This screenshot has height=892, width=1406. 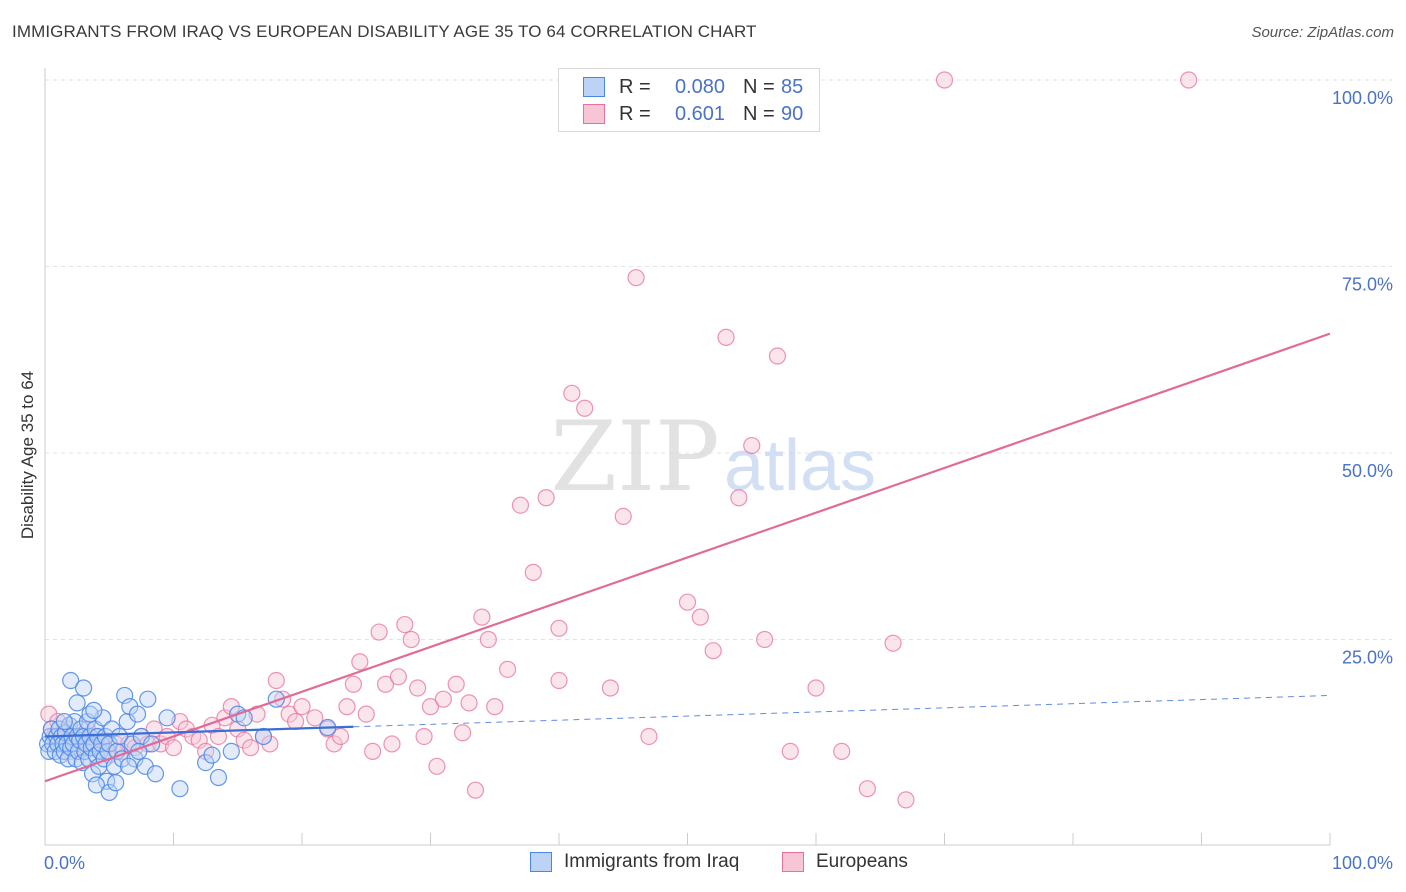 I want to click on series-swatch-blue, so click(x=541, y=862).